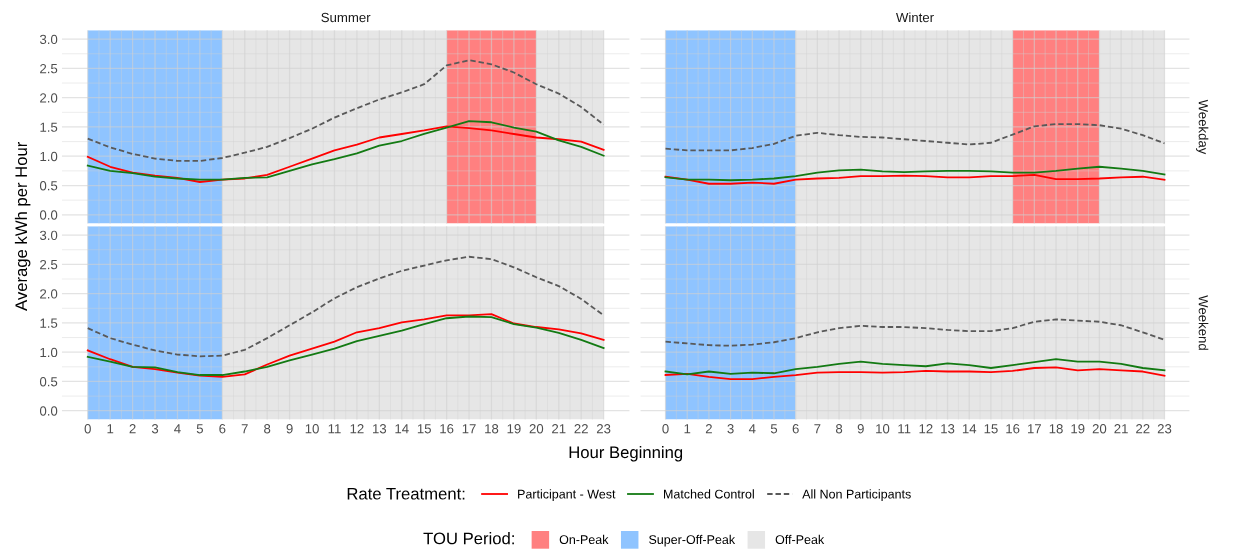 The height and width of the screenshot is (552, 1239). Describe the element at coordinates (915, 17) in the screenshot. I see `chart-title: Winter` at that location.